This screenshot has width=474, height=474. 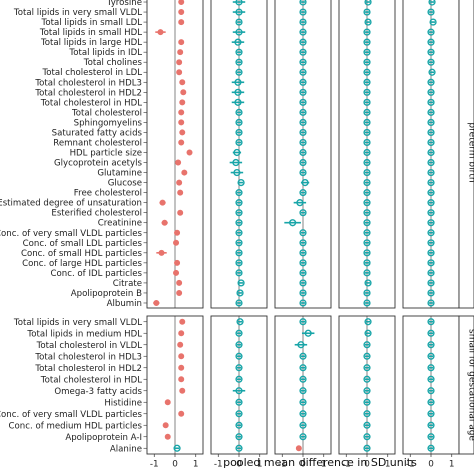 What do you see at coordinates (470, 152) in the screenshot?
I see `facet-strip-label: preterm birth` at bounding box center [470, 152].